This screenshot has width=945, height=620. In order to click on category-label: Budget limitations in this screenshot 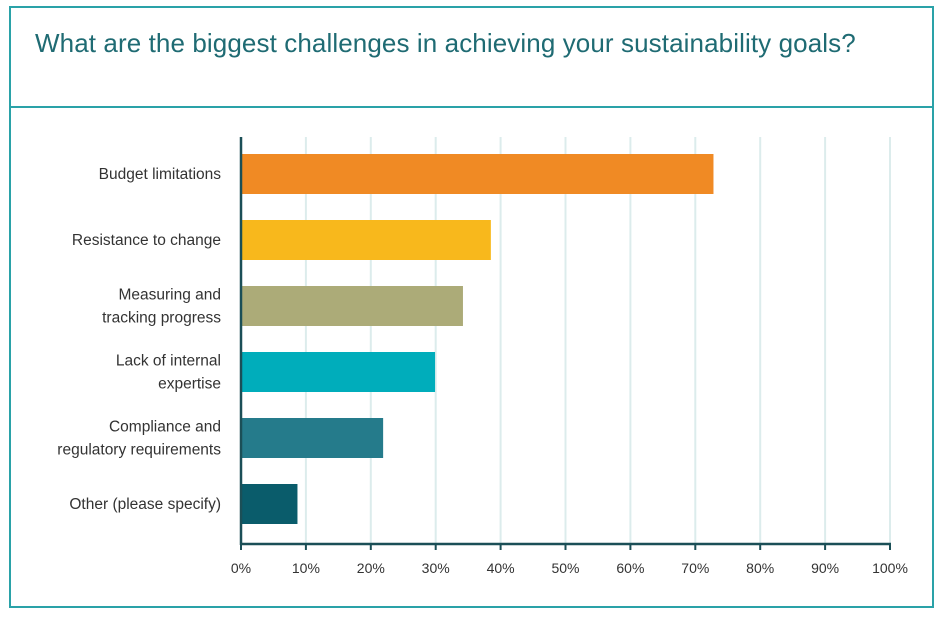, I will do `click(160, 174)`.